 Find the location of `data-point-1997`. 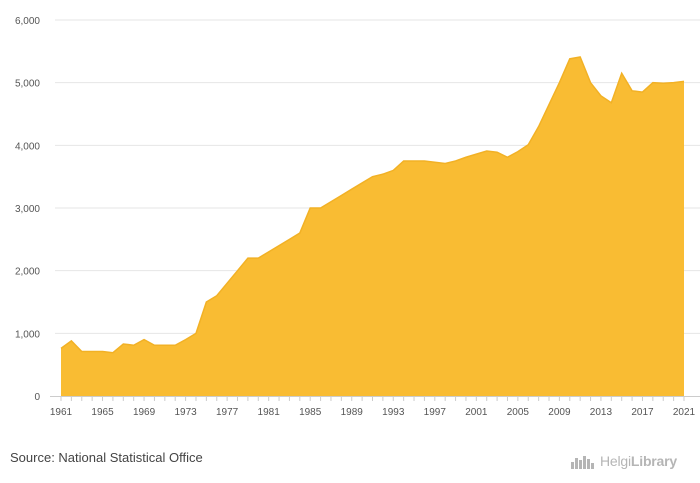

data-point-1997 is located at coordinates (435, 162).